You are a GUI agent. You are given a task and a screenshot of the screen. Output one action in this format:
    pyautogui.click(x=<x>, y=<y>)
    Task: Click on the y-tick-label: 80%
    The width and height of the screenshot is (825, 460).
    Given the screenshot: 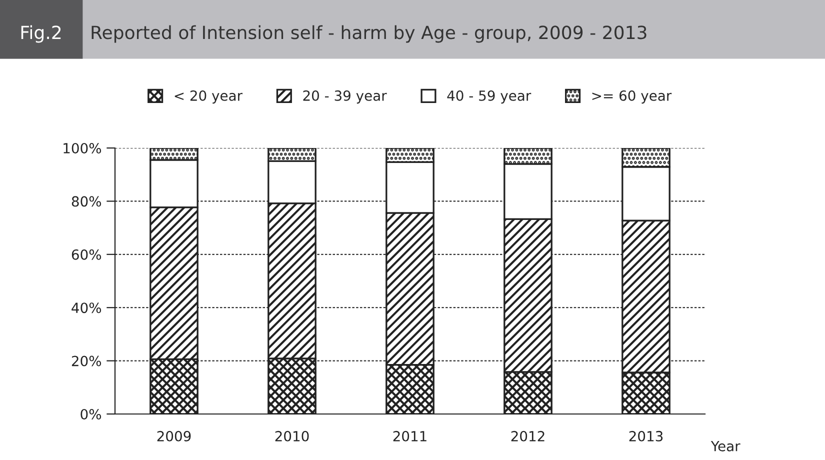 What is the action you would take?
    pyautogui.click(x=87, y=201)
    